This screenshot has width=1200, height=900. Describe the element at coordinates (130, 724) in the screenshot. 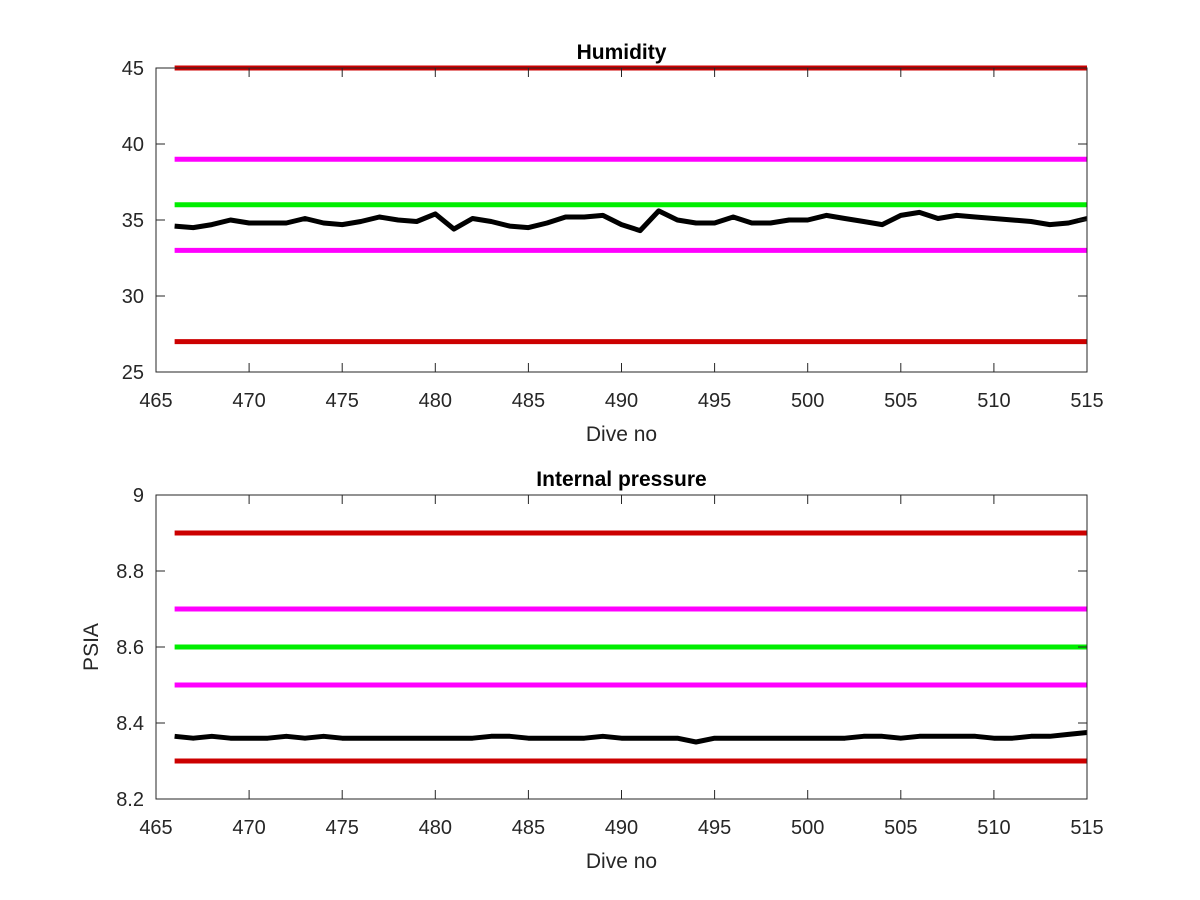

I see `y-tick-label: 8.4` at that location.